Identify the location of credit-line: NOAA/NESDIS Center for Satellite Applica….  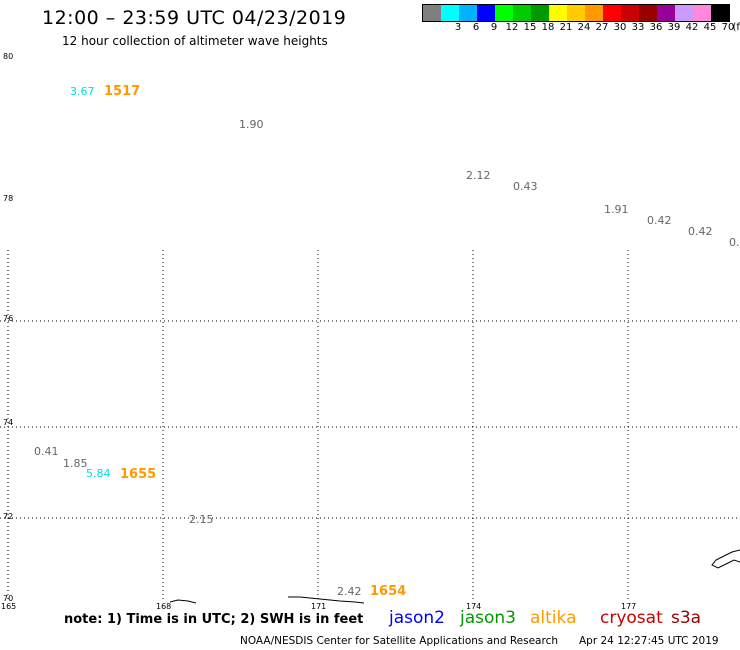
(399, 641).